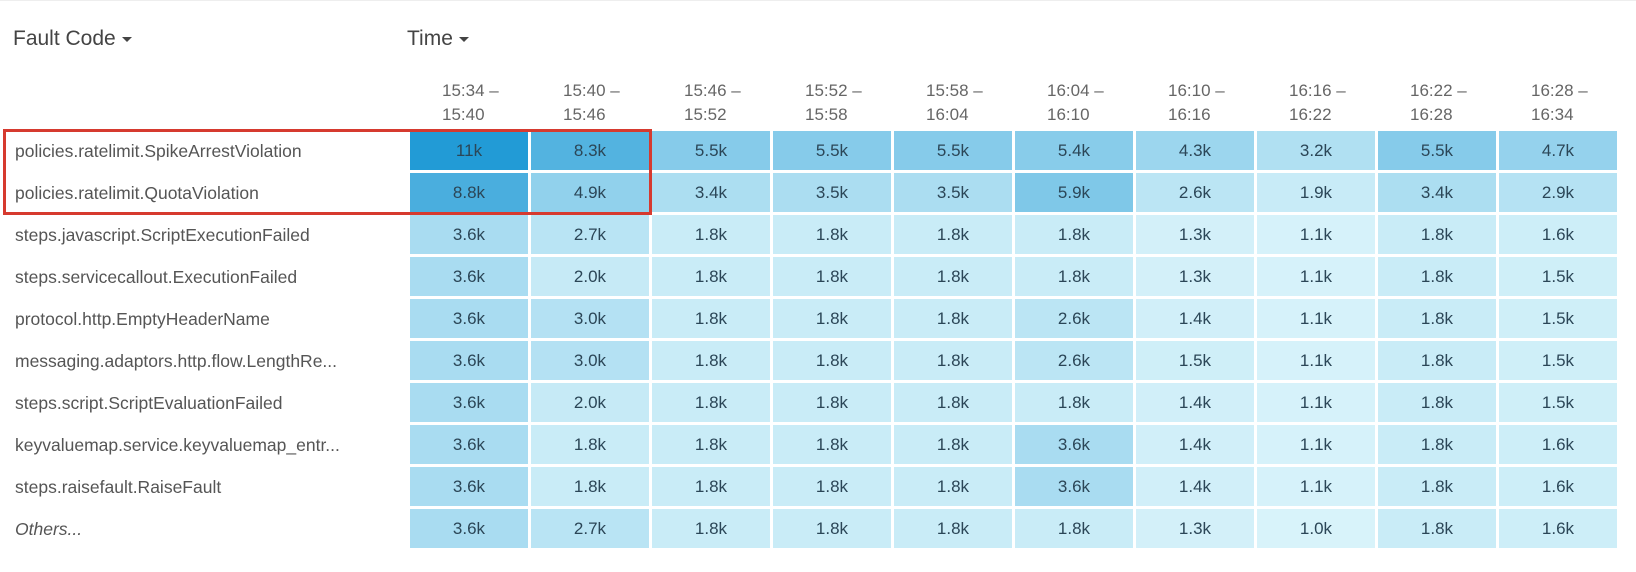 This screenshot has height=572, width=1636. I want to click on heat-cell: 2.9k, so click(1558, 192).